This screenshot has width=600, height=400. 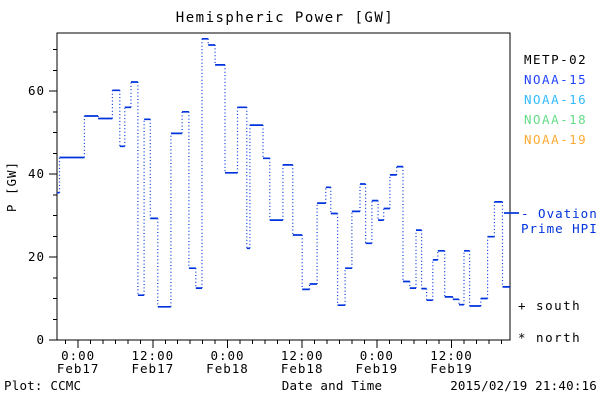 What do you see at coordinates (556, 139) in the screenshot?
I see `legend-item-noaa19: NOAA-19` at bounding box center [556, 139].